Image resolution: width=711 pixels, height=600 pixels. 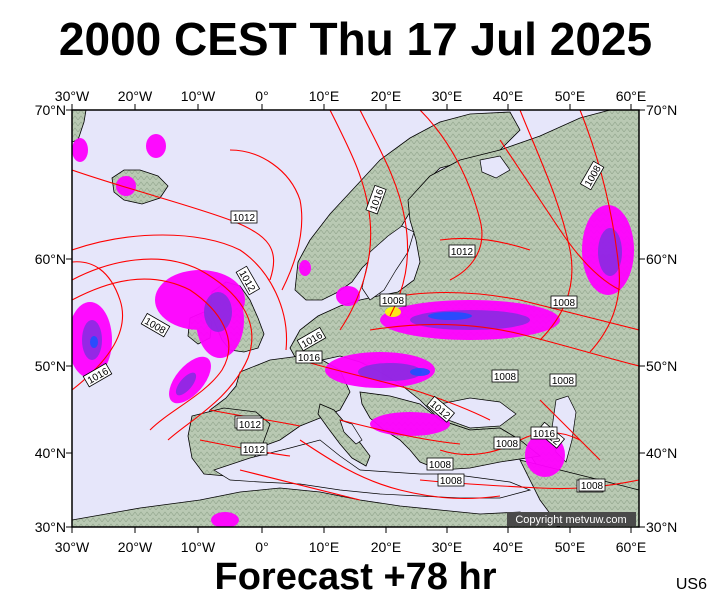 I want to click on latitude-label: 40°N, so click(x=661, y=453).